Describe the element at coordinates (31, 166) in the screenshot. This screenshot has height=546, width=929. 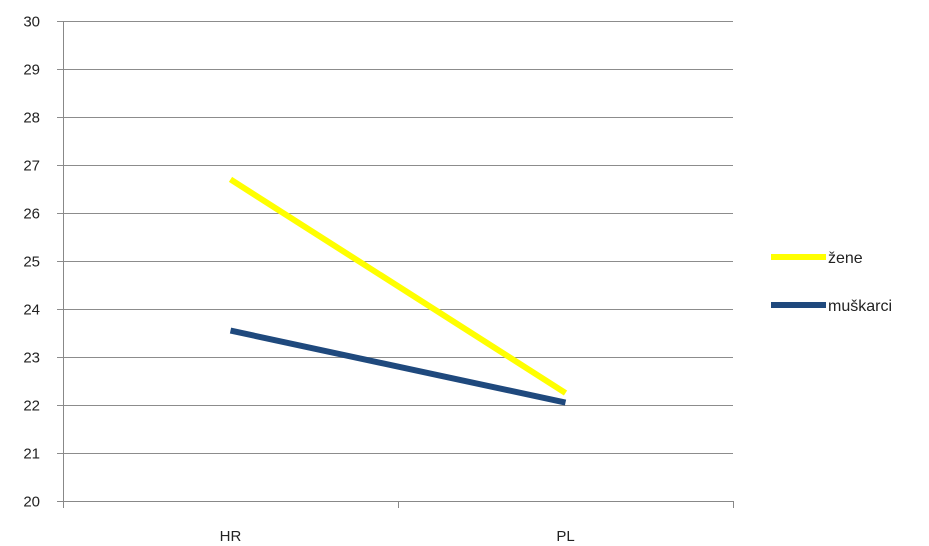
I see `y-tick-label: 27` at that location.